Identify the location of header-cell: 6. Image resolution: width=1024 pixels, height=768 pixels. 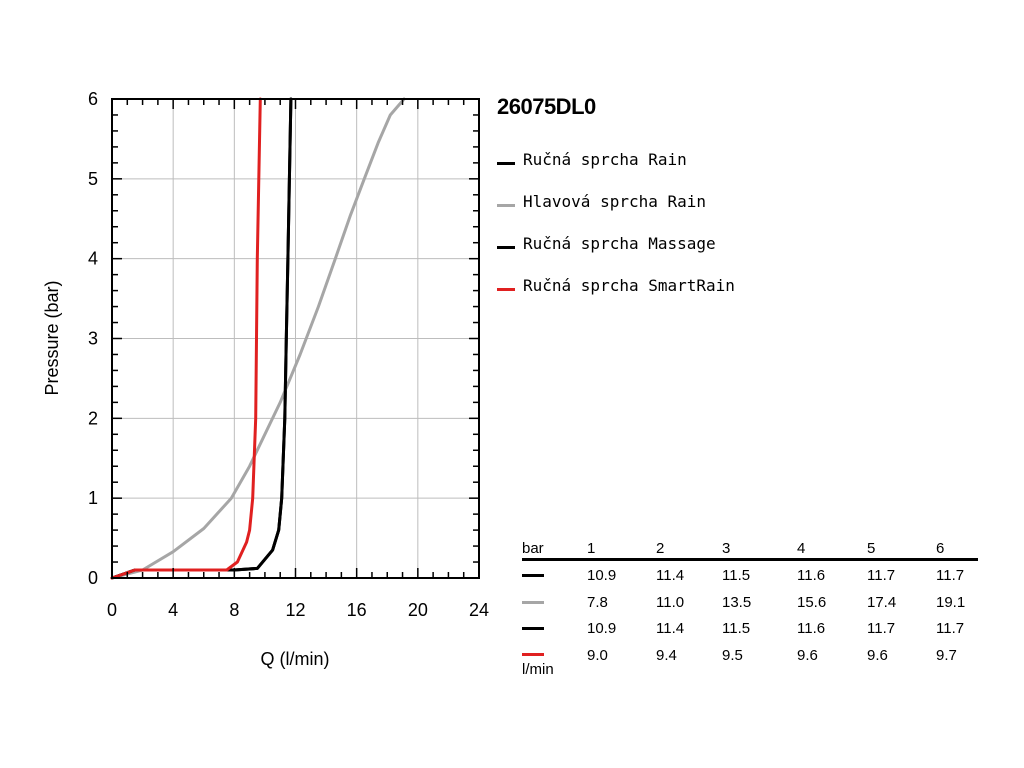
(940, 548).